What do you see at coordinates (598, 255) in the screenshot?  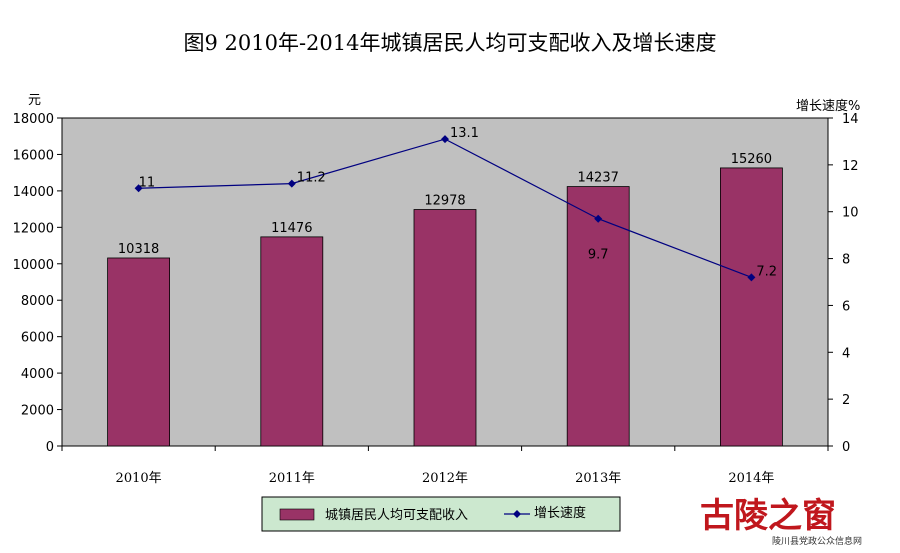 I see `line-data-label: 9.7` at bounding box center [598, 255].